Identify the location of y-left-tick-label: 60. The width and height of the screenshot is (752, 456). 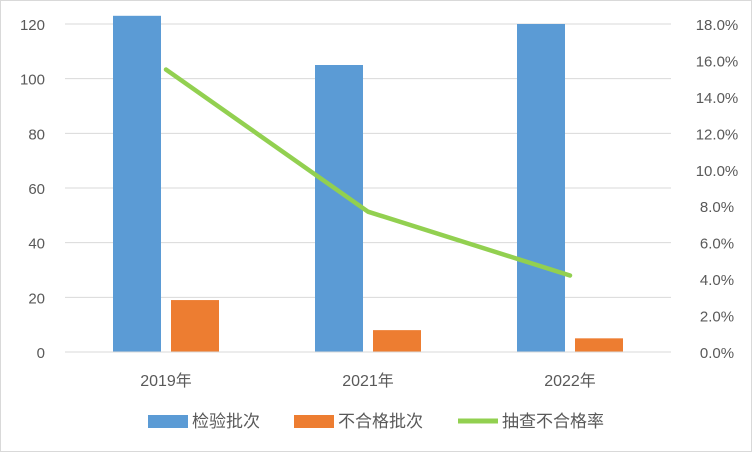
(36, 189).